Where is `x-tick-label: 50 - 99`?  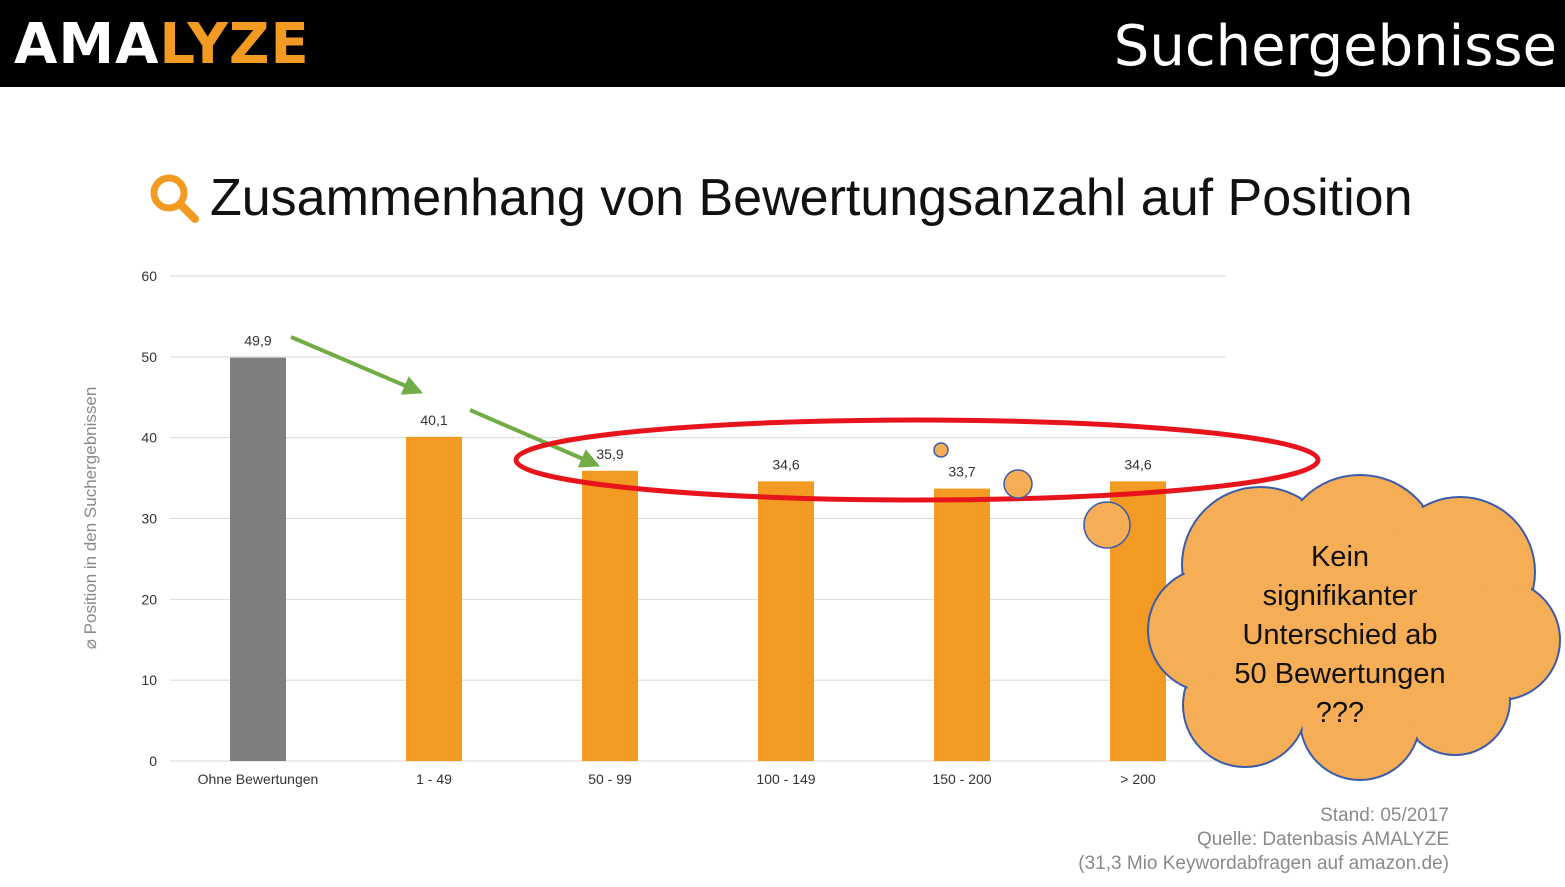 x-tick-label: 50 - 99 is located at coordinates (610, 779).